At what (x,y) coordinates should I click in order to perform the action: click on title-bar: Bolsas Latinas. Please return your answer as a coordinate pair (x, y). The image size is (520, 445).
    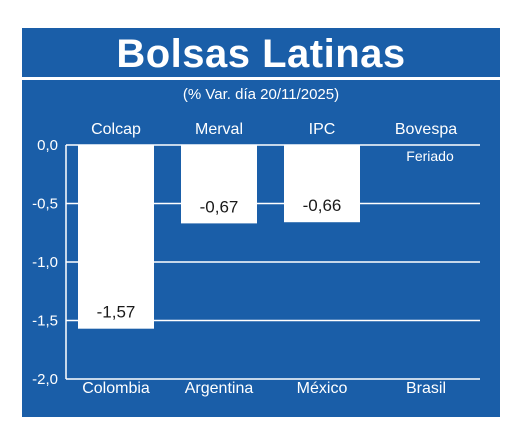
    Looking at the image, I should click on (261, 54).